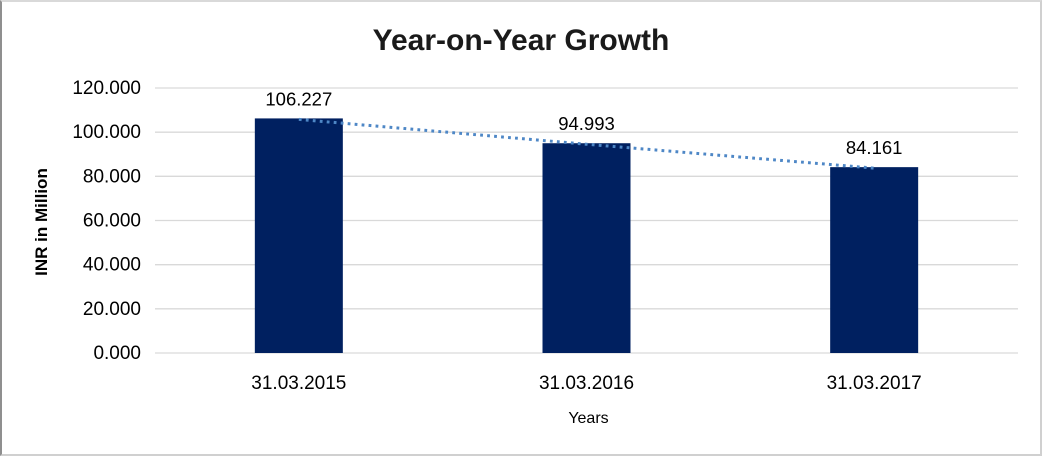 This screenshot has height=456, width=1042. Describe the element at coordinates (586, 123) in the screenshot. I see `bar-value-label: 94.993` at that location.